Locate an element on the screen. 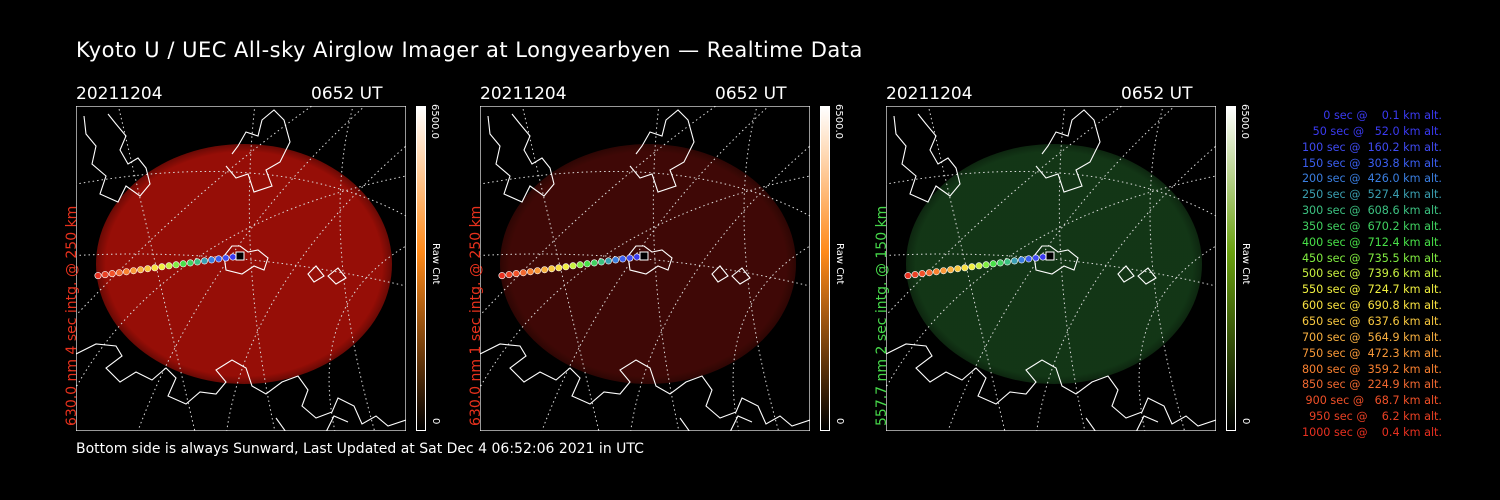 Image resolution: width=1500 pixels, height=500 pixels. legend-row: 150 sec @ 303.8 km alt. is located at coordinates (1371, 163).